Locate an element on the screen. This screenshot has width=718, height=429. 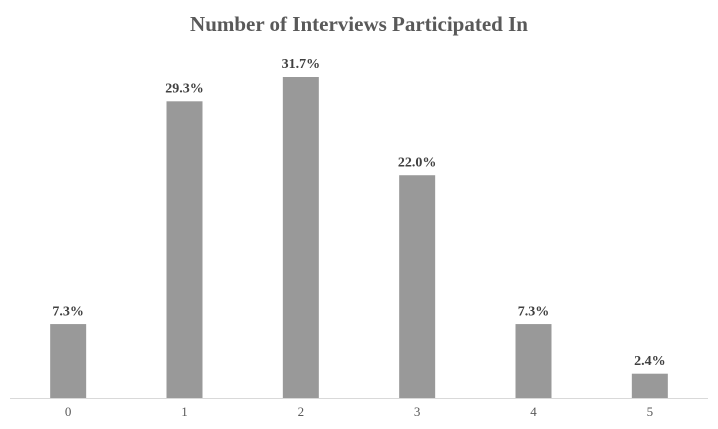
x-tick-label: 0 is located at coordinates (68, 411).